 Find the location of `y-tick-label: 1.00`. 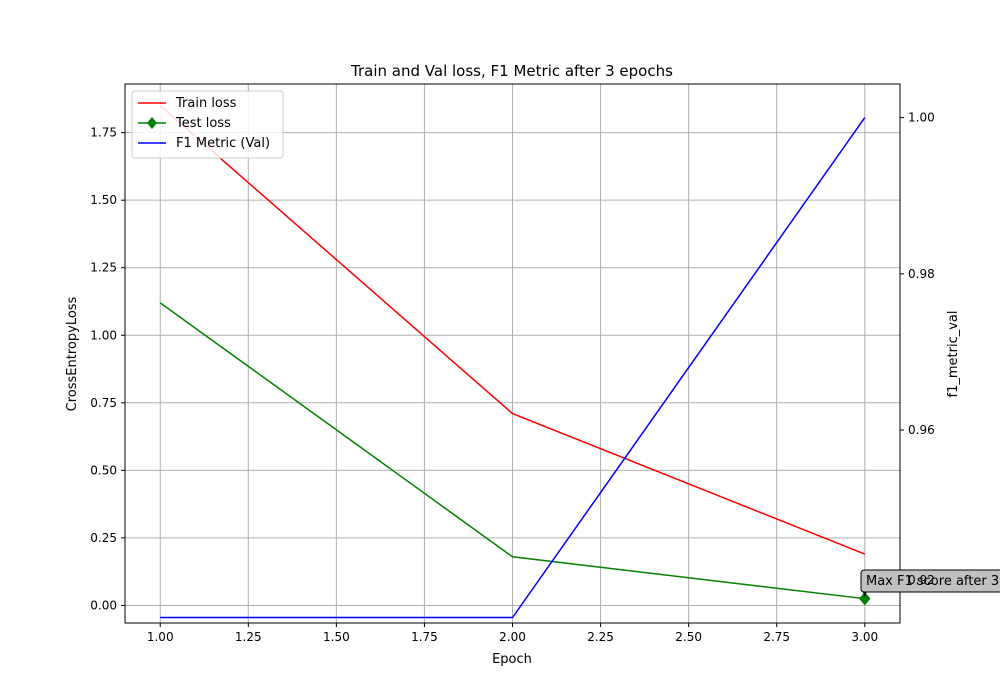

y-tick-label: 1.00 is located at coordinates (103, 335).